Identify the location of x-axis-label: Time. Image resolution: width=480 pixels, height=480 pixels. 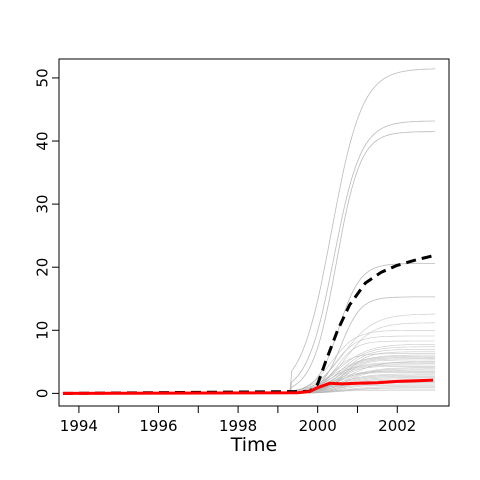
(254, 445).